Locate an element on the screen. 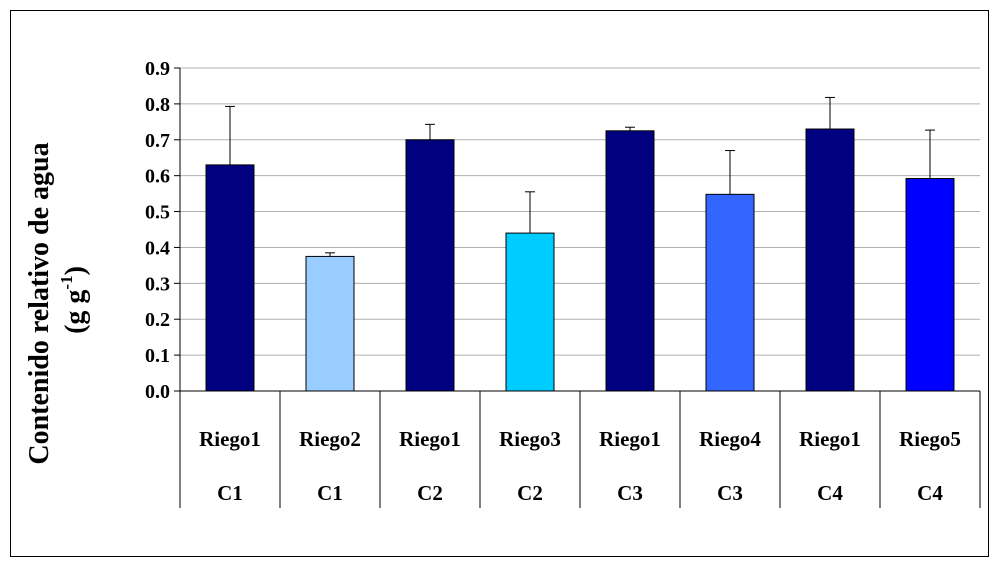  y-axis-label-line2: (g g-1) is located at coordinates (74, 300).